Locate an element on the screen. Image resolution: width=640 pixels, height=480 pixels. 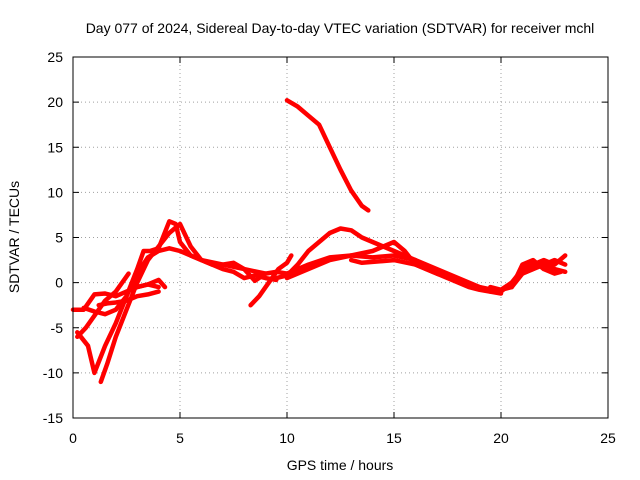
y-tick-label: 15 is located at coordinates (55, 147).